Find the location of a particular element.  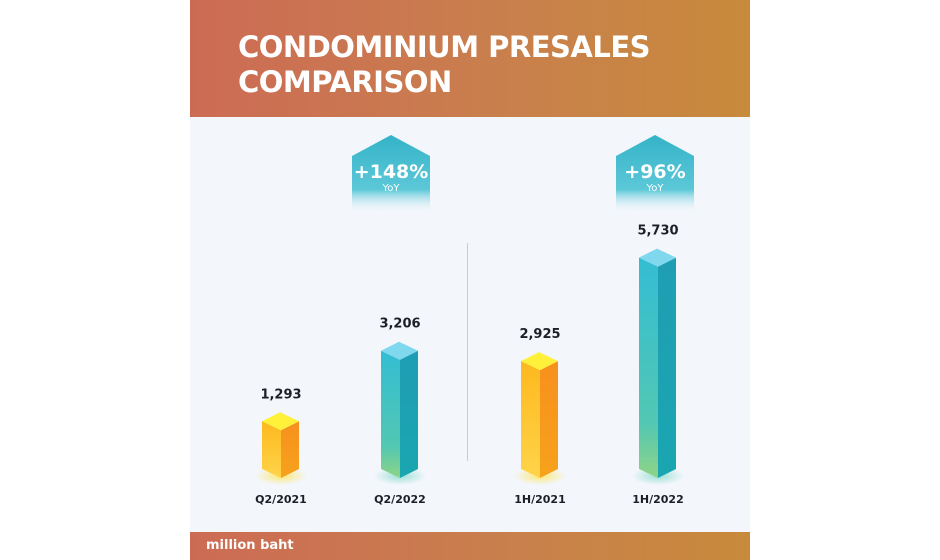

bar-1h-2022: 5,730 1H/2022 is located at coordinates (658, 365).